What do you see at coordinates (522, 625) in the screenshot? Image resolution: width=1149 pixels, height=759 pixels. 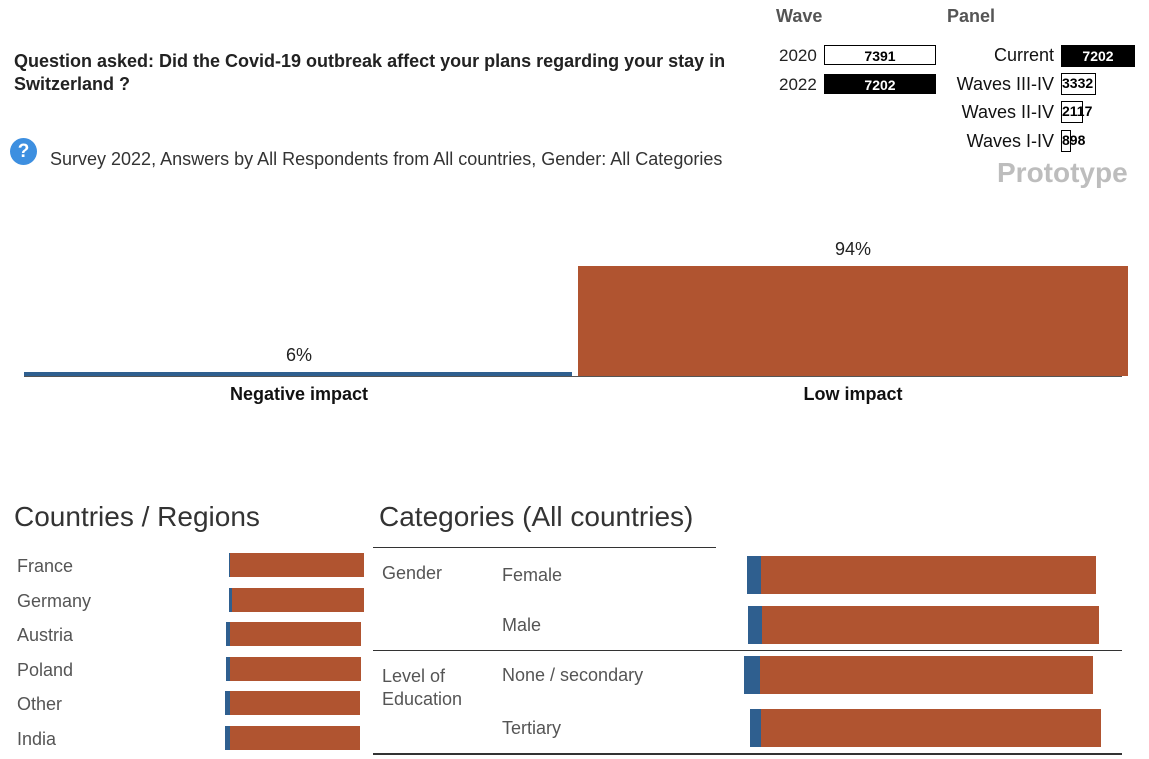 I see `category-label-1: Male` at bounding box center [522, 625].